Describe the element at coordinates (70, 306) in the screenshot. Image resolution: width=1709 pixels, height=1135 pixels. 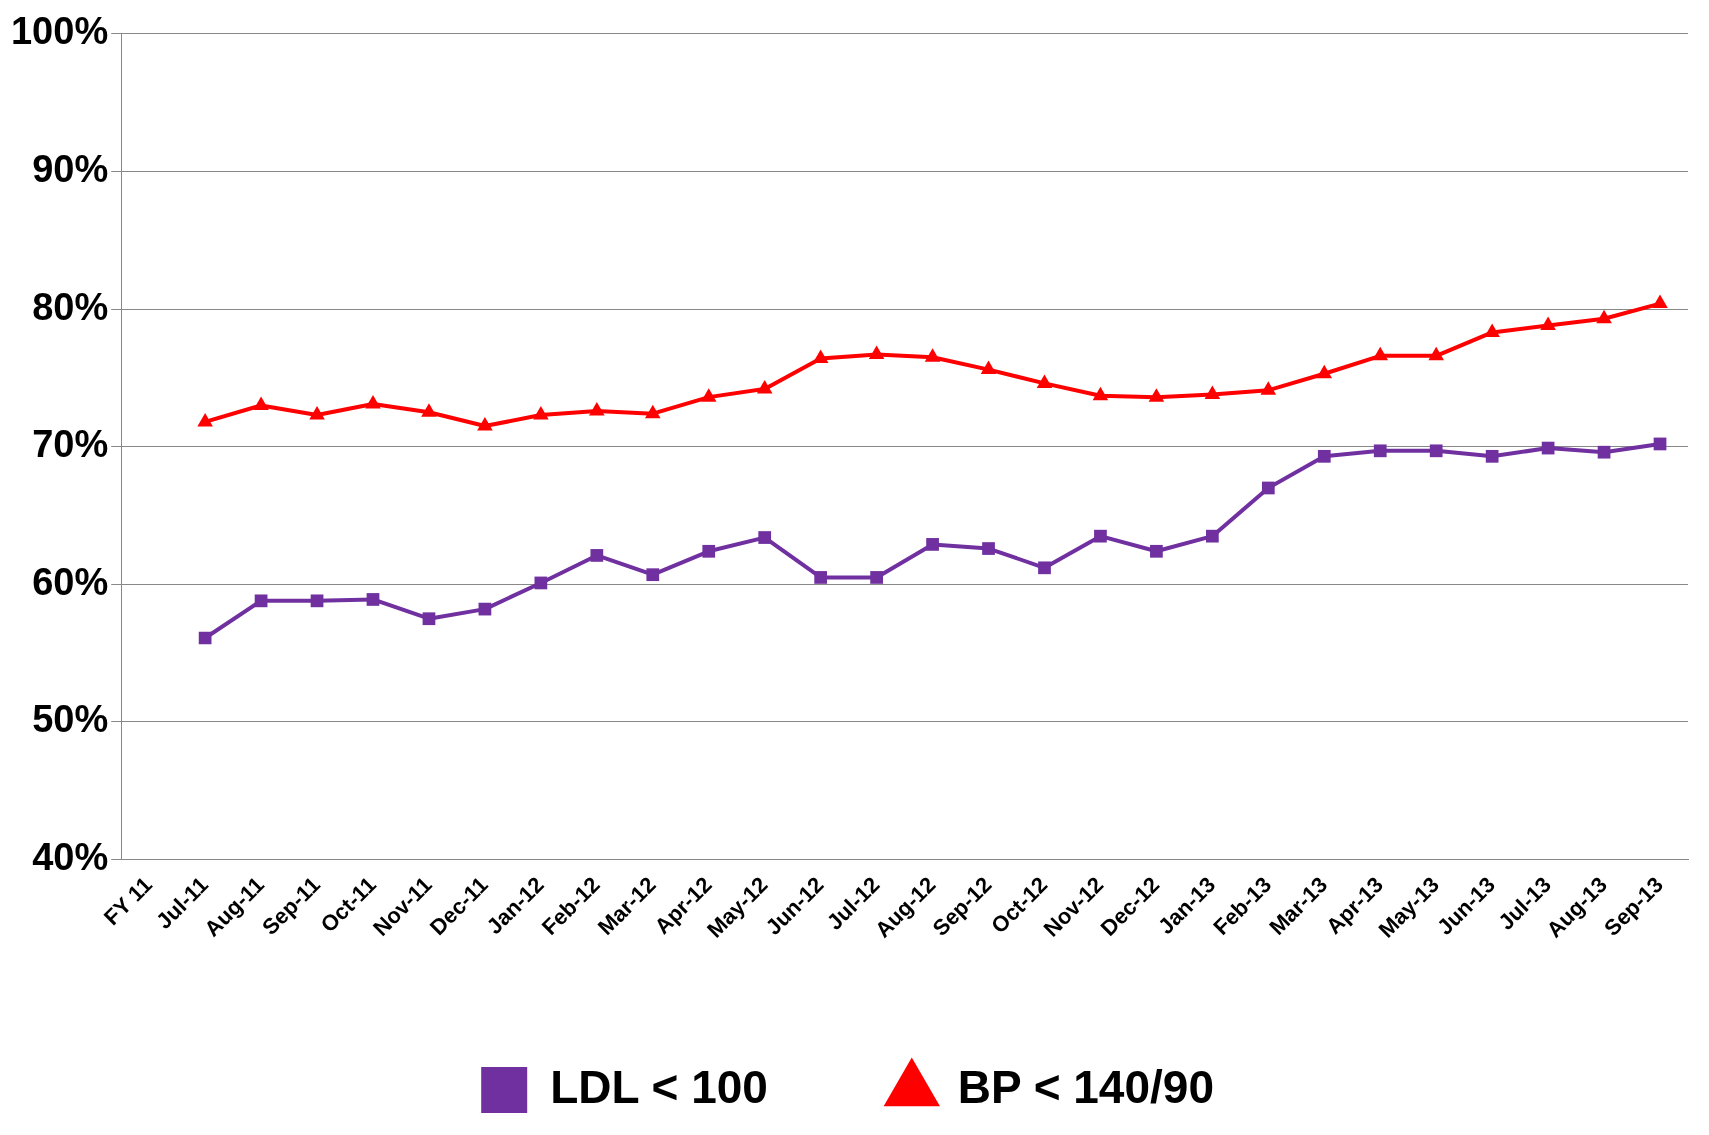
I see `y-tick-label: 80%` at that location.